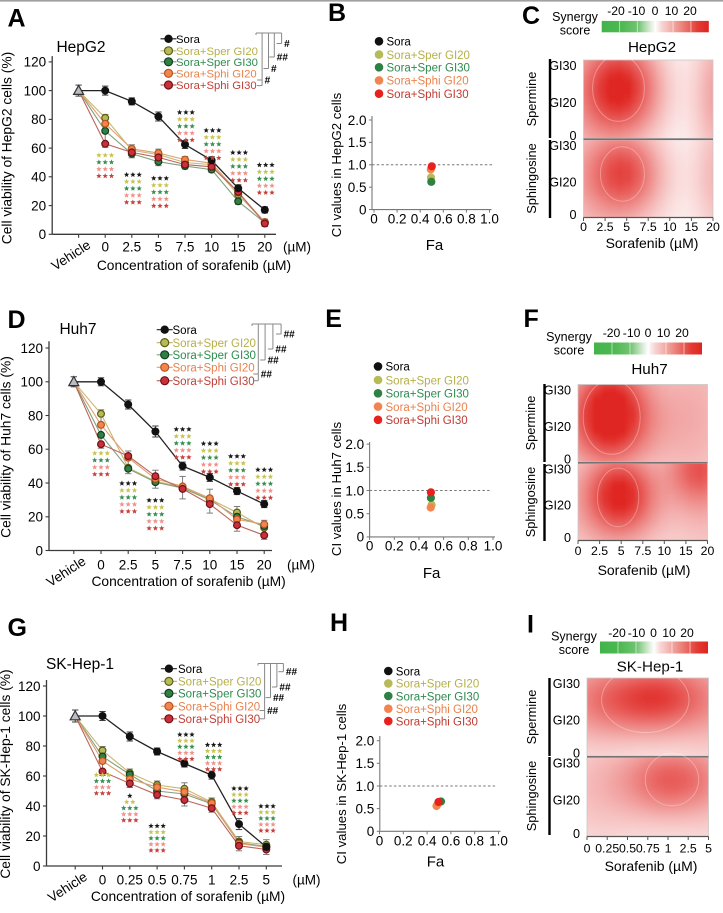  I want to click on svg-text: 0.4, so click(420, 219).